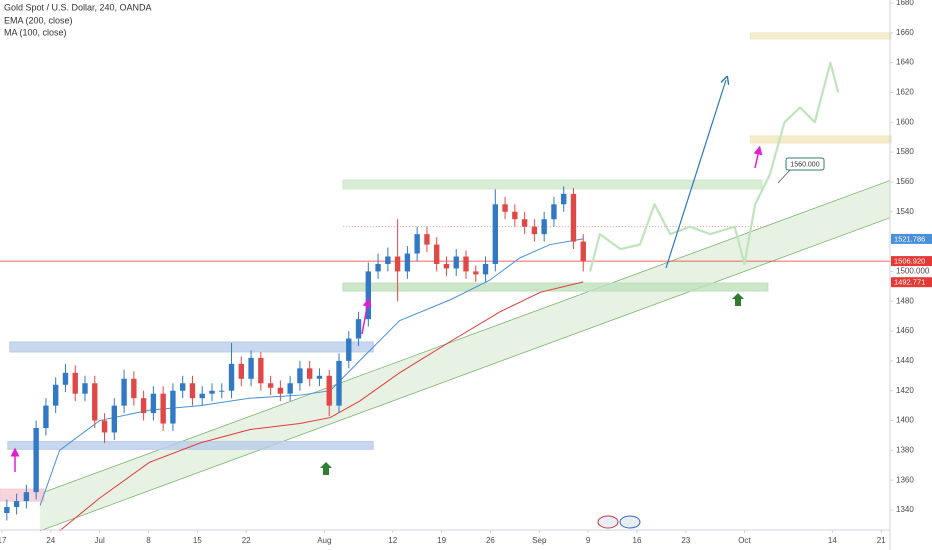  I want to click on y-tick-label: 1660, so click(905, 32).